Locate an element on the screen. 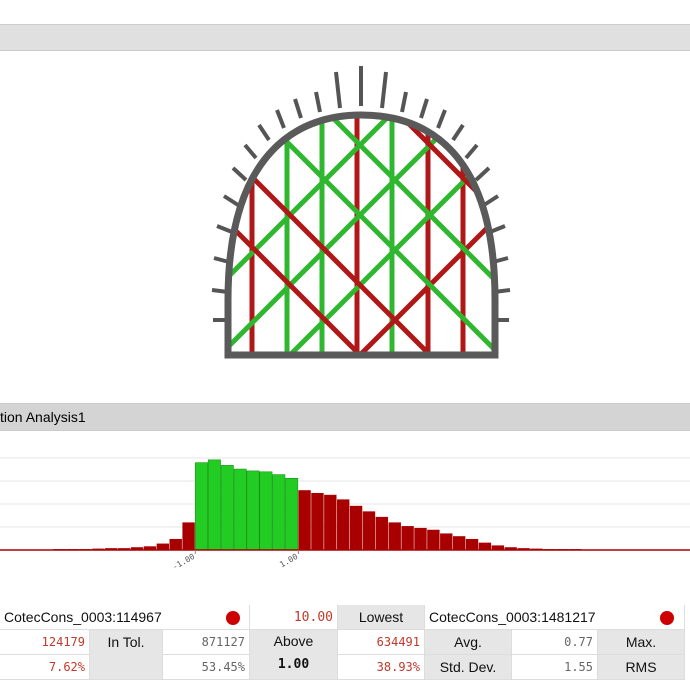 Image resolution: width=690 pixels, height=690 pixels. value-cell: 0.77 is located at coordinates (555, 642).